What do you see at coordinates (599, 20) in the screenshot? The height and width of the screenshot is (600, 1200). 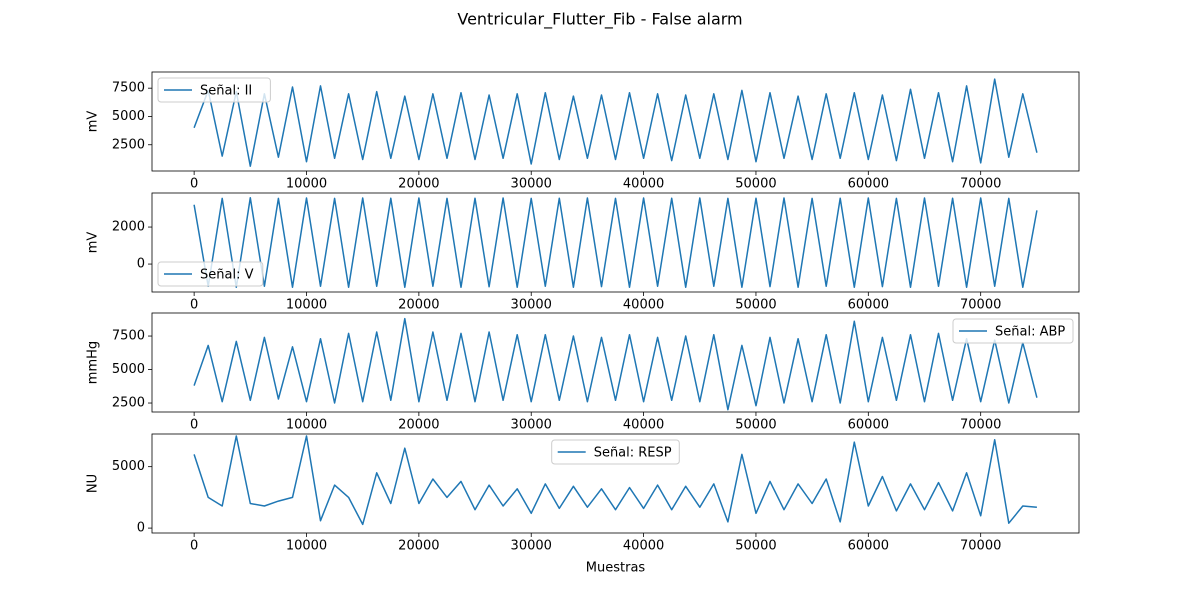 I see `figure-title: Ventricular_Flutter_Fib - False alarm` at bounding box center [599, 20].